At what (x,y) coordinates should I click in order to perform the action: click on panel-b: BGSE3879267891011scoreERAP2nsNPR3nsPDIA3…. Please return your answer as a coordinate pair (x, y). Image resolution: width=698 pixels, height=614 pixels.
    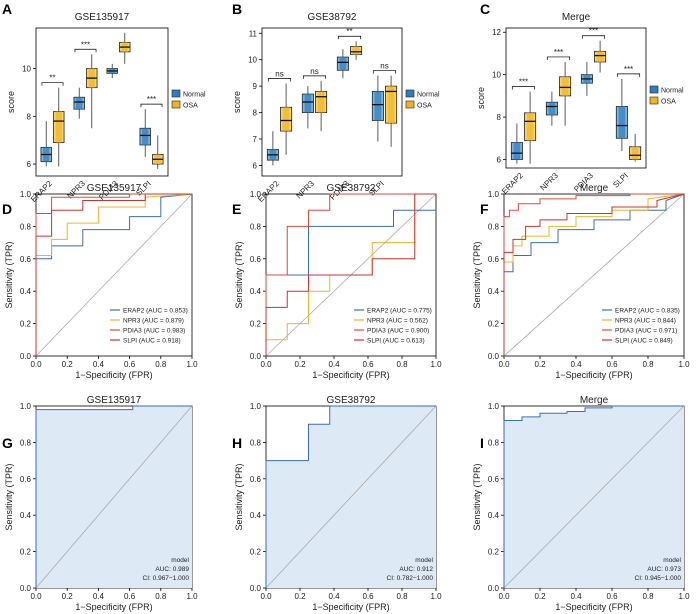
    Looking at the image, I should click on (336, 102).